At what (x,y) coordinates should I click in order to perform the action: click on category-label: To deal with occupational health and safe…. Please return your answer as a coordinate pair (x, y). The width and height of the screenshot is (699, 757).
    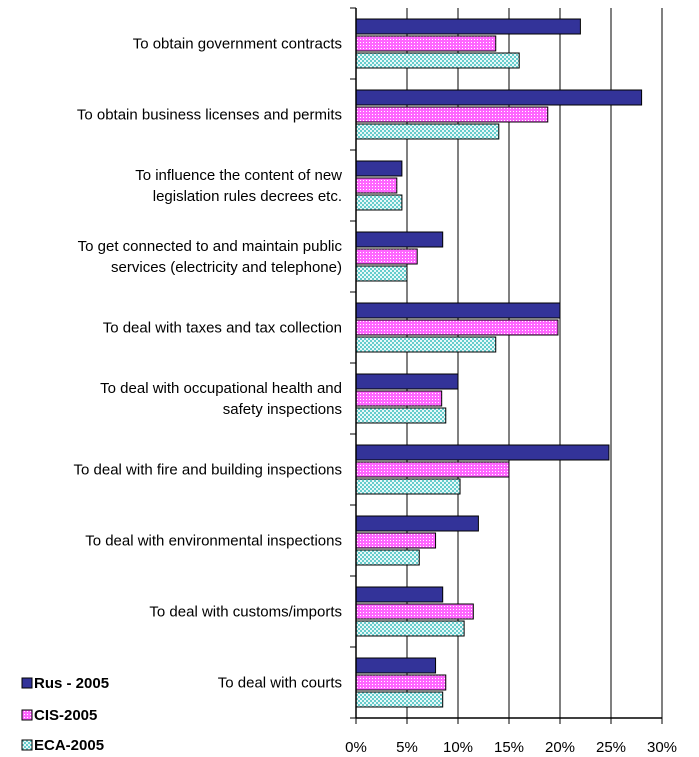
    Looking at the image, I should click on (221, 399).